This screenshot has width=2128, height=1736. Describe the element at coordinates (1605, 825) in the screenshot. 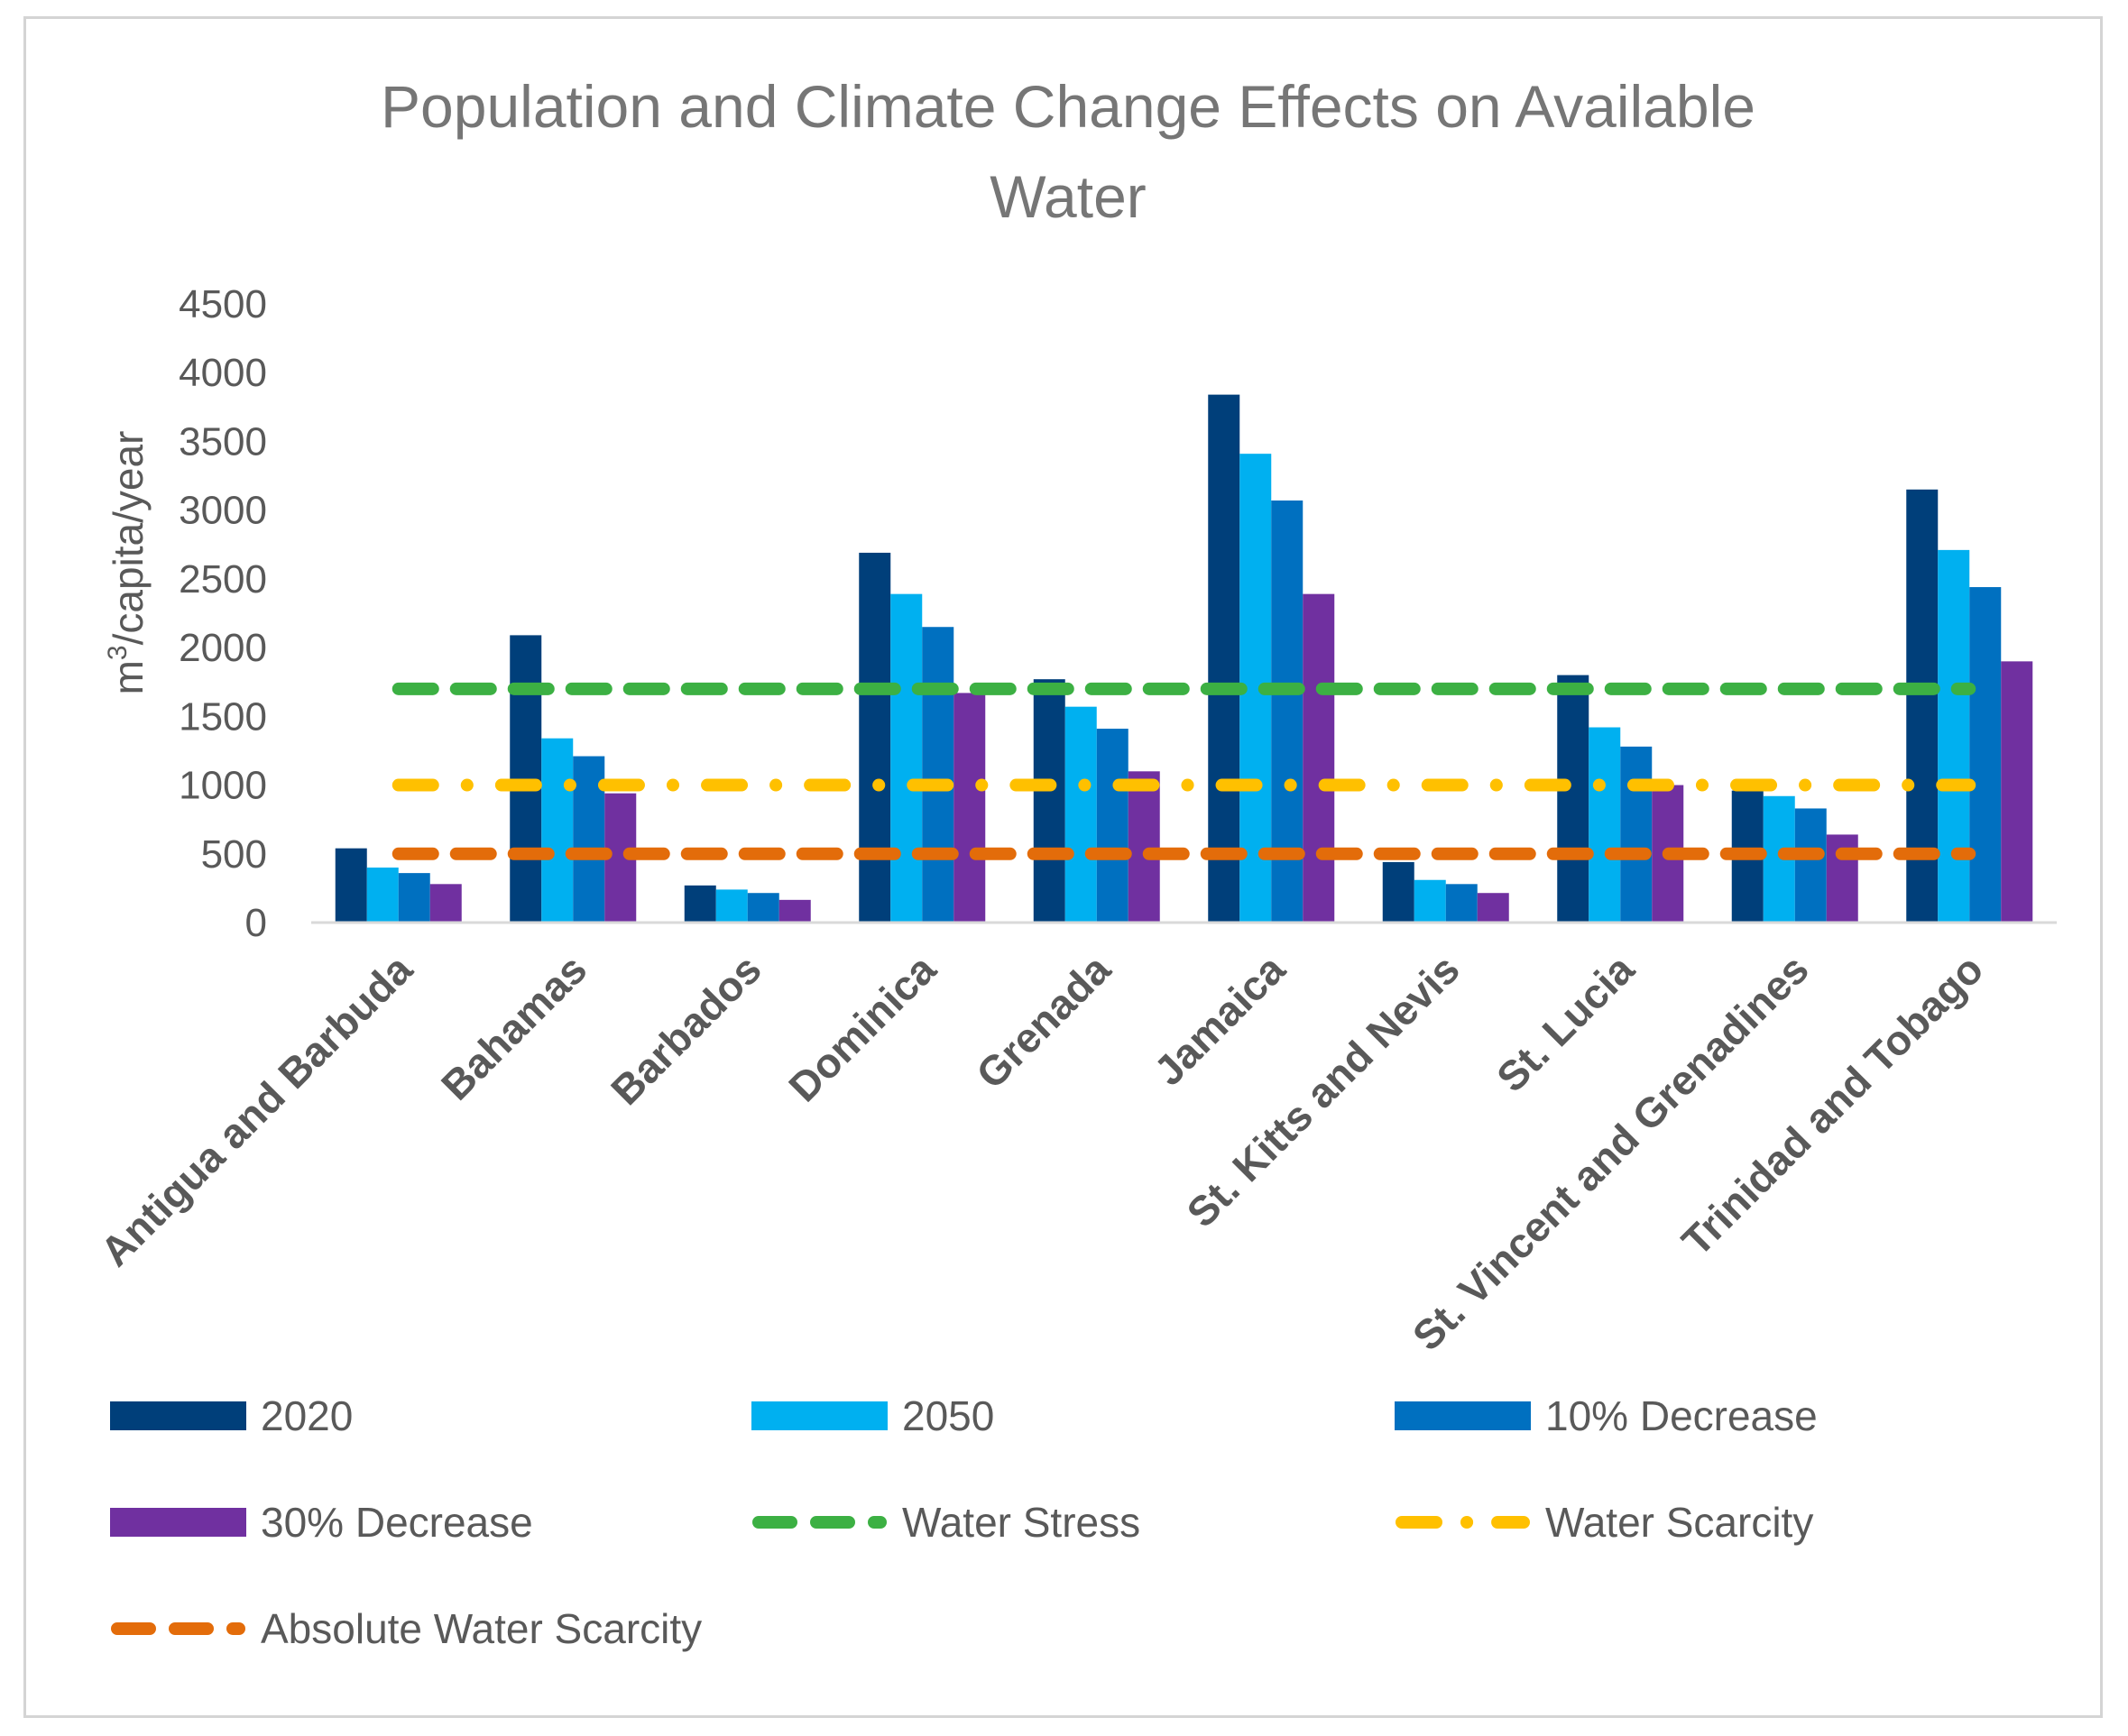

I see `bar-st-lucia-2050` at that location.